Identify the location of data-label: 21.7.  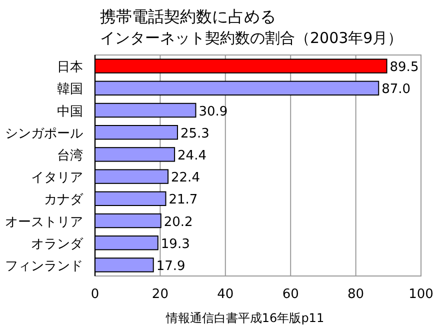
(183, 200).